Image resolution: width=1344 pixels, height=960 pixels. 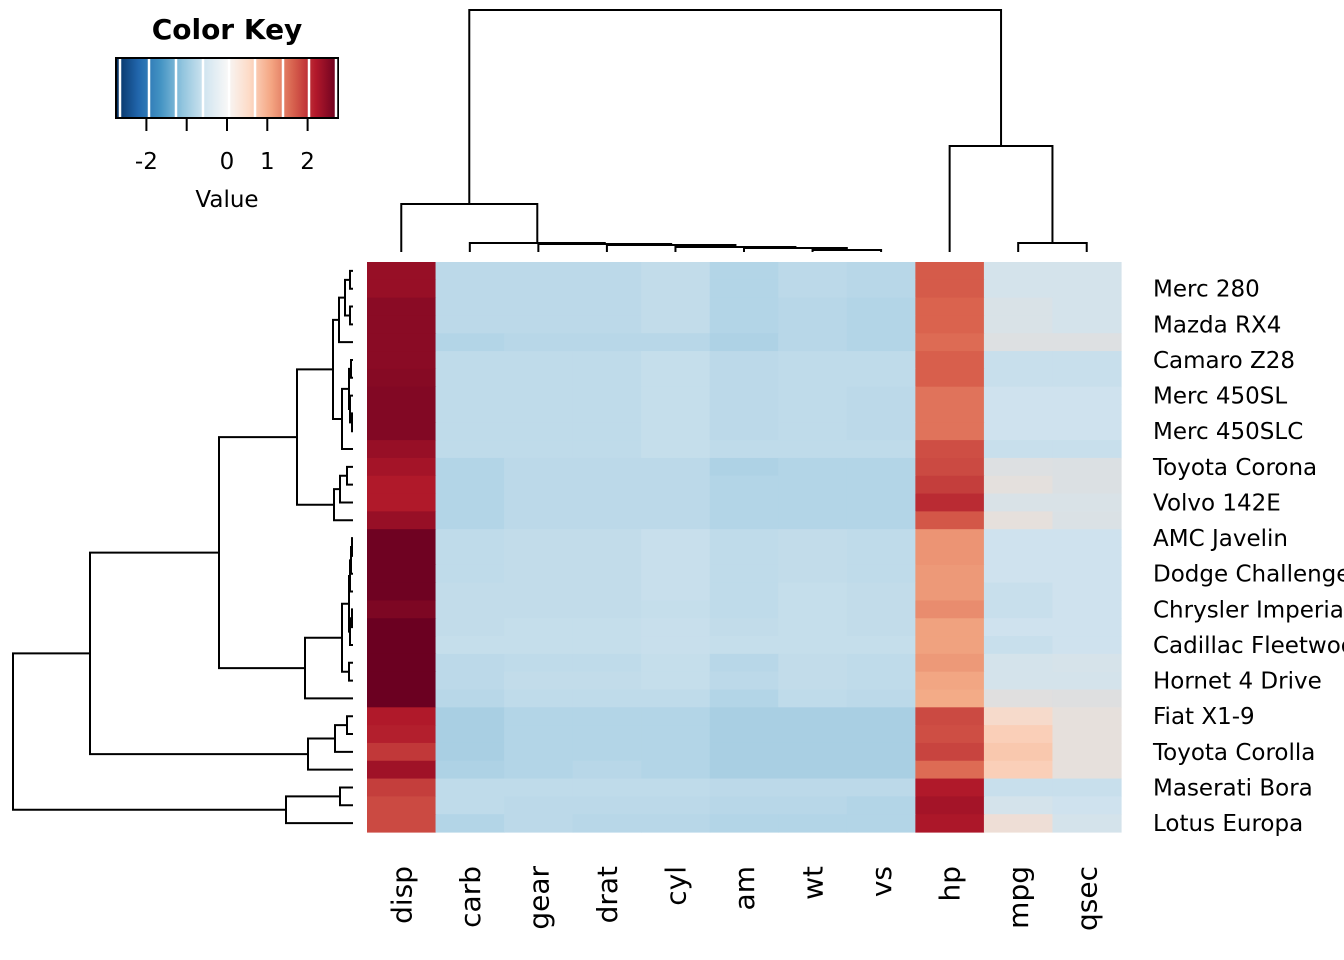 What do you see at coordinates (744, 898) in the screenshot?
I see `column-labels: disp carb gear drat cyl am wt vs hp mpg qsec` at bounding box center [744, 898].